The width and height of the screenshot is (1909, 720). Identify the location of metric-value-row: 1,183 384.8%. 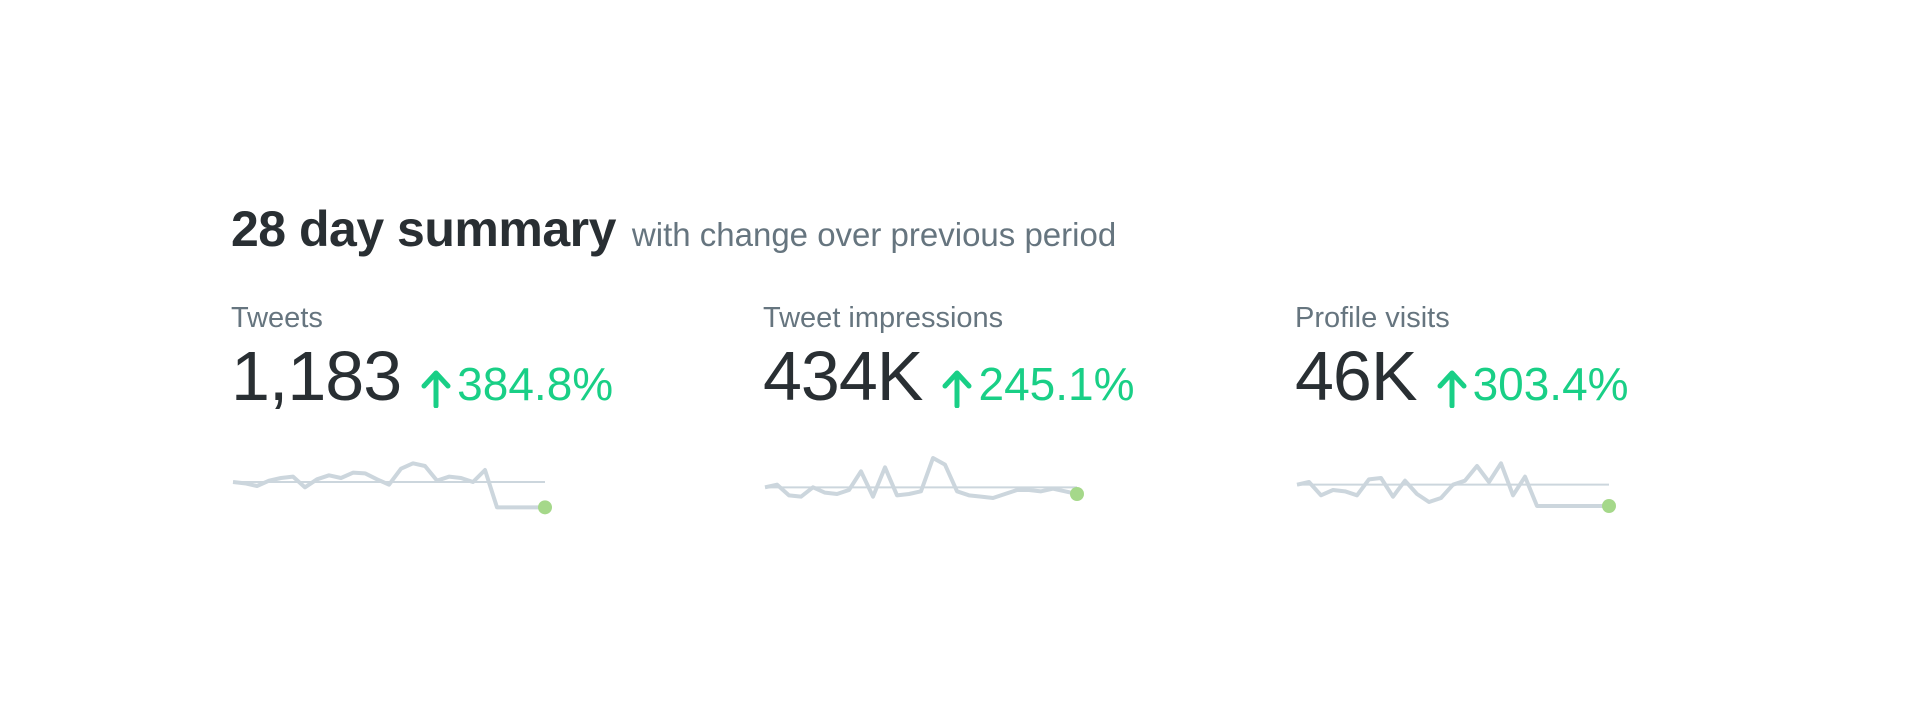
(481, 376).